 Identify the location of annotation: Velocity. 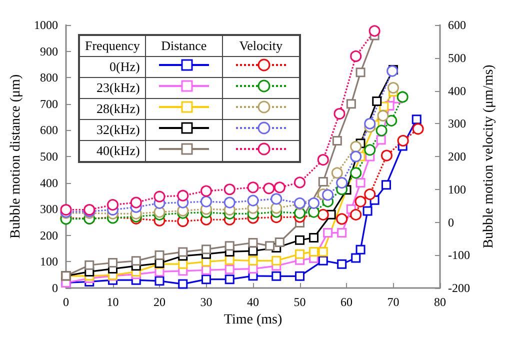
(261, 45).